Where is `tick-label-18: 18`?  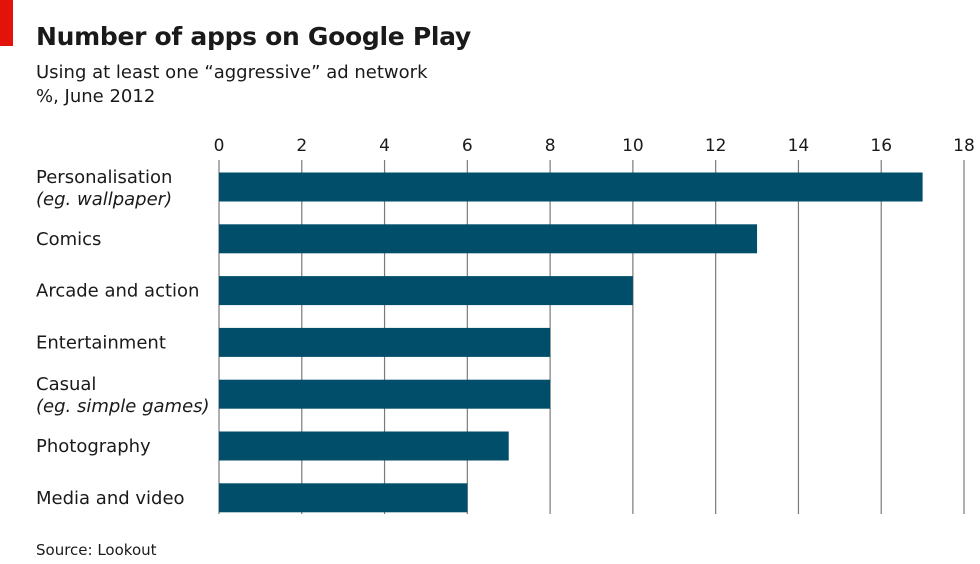
tick-label-18: 18 is located at coordinates (964, 146).